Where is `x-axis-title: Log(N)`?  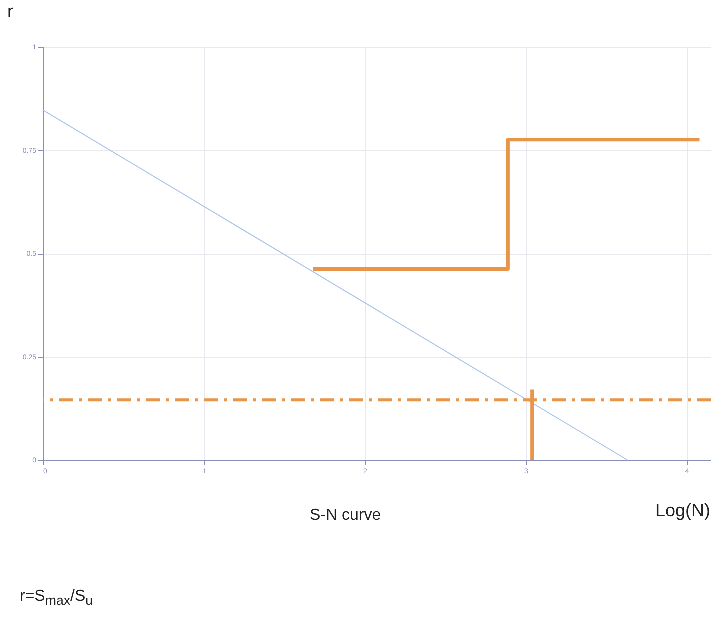
x-axis-title: Log(N) is located at coordinates (683, 510).